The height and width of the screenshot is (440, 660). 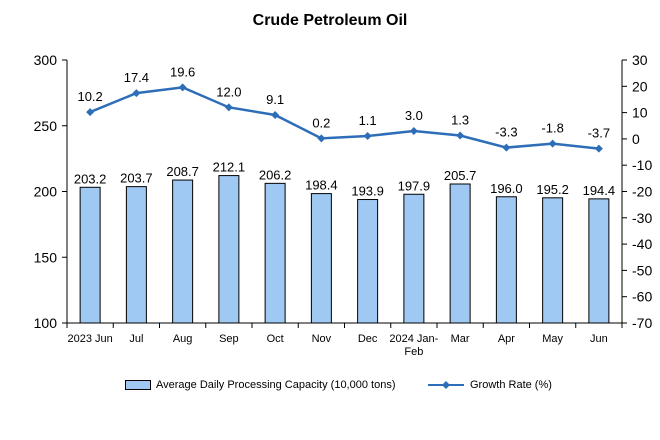 I want to click on x-axis-tick-label: Jun, so click(x=599, y=339).